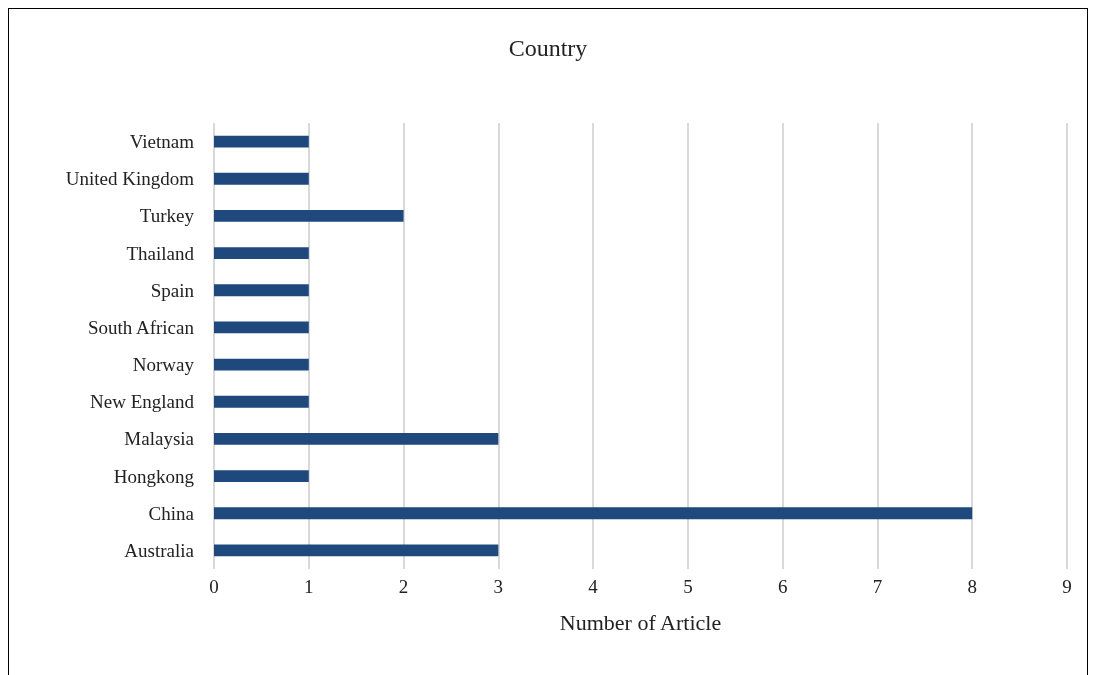 This screenshot has height=675, width=1095. Describe the element at coordinates (160, 253) in the screenshot. I see `y-tick-label: Thailand` at that location.